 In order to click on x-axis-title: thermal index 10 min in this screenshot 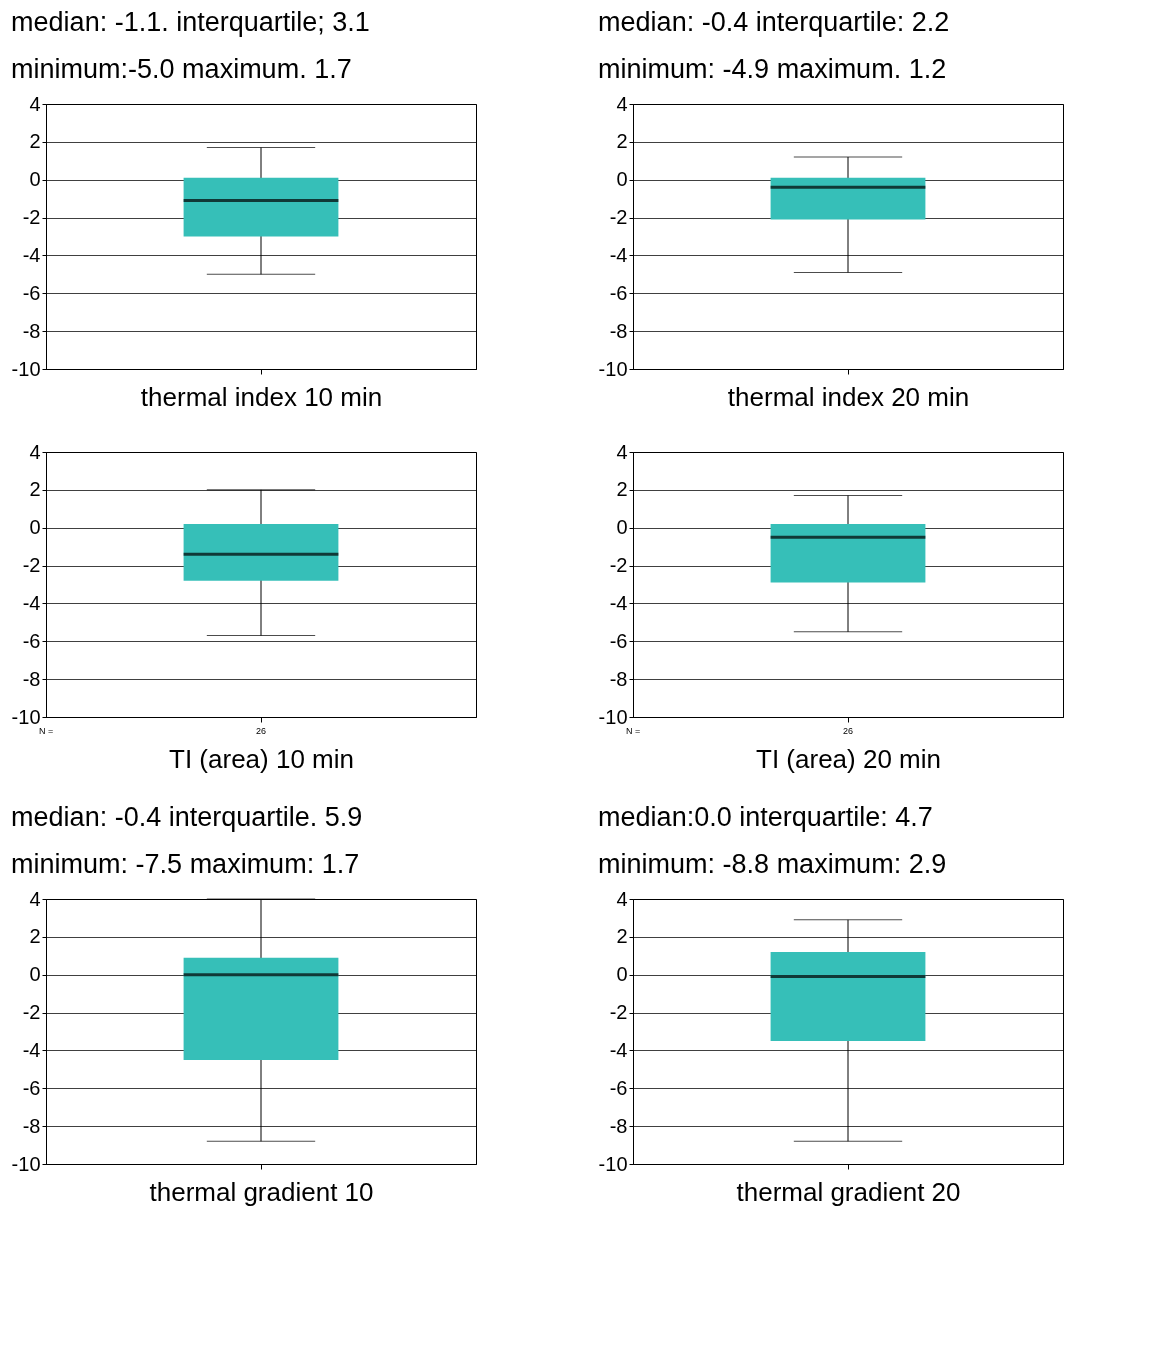, I will do `click(261, 396)`.